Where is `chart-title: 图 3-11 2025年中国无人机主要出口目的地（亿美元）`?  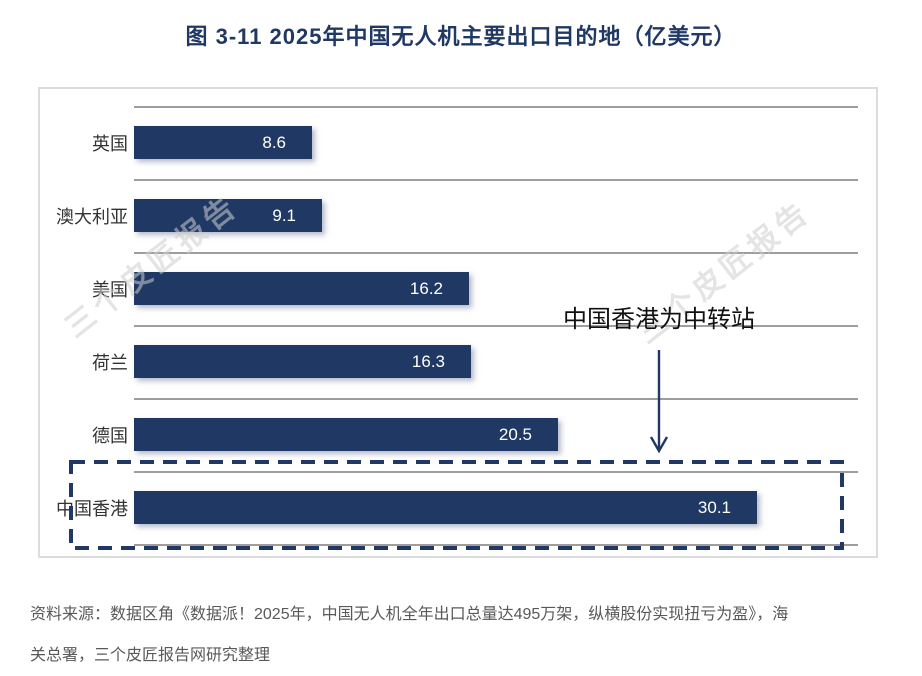 chart-title: 图 3-11 2025年中国无人机主要出口目的地（亿美元） is located at coordinates (461, 36).